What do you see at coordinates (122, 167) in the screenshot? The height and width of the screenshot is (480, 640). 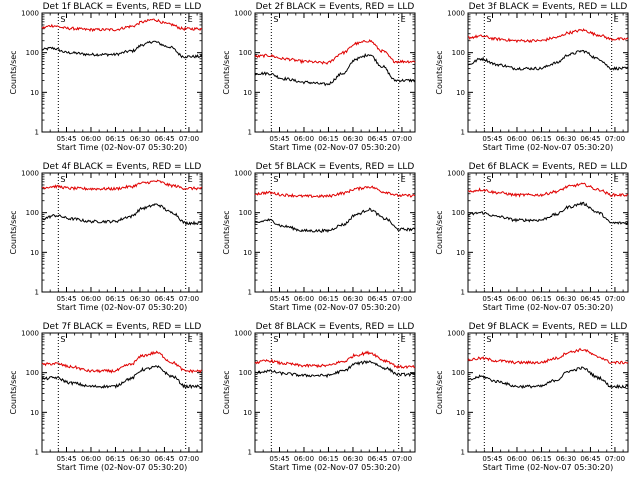 I see `panel-title: Det 4f BLACK = Events, RED = LLD` at bounding box center [122, 167].